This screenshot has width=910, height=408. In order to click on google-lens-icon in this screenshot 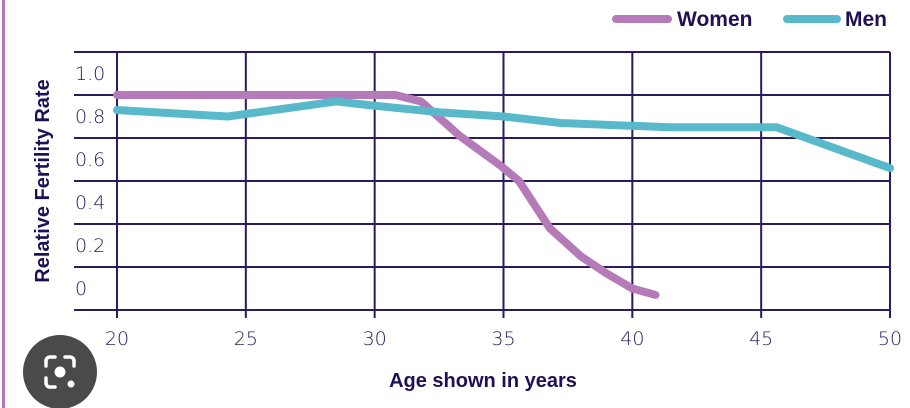, I will do `click(60, 371)`.